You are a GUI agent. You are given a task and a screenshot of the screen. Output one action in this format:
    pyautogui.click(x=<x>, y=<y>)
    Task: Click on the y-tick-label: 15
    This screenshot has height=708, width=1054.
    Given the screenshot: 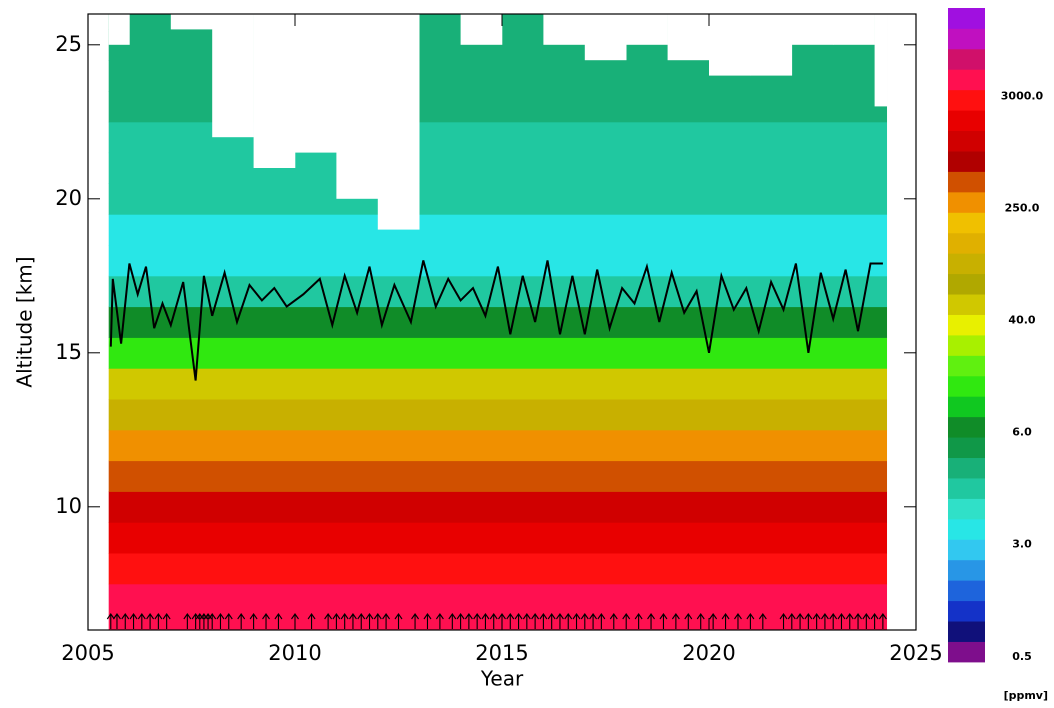 What is the action you would take?
    pyautogui.click(x=68, y=352)
    